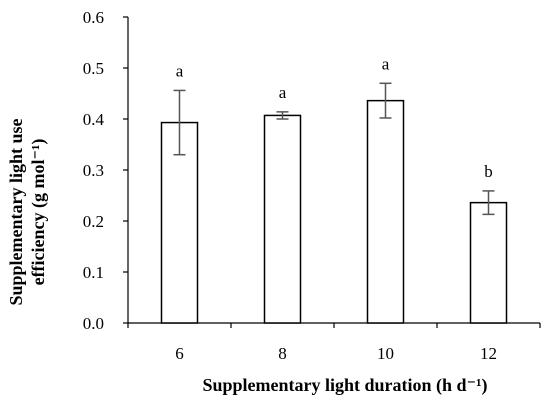 This screenshot has width=550, height=407. What do you see at coordinates (488, 353) in the screenshot?
I see `x-tick-label: 12` at bounding box center [488, 353].